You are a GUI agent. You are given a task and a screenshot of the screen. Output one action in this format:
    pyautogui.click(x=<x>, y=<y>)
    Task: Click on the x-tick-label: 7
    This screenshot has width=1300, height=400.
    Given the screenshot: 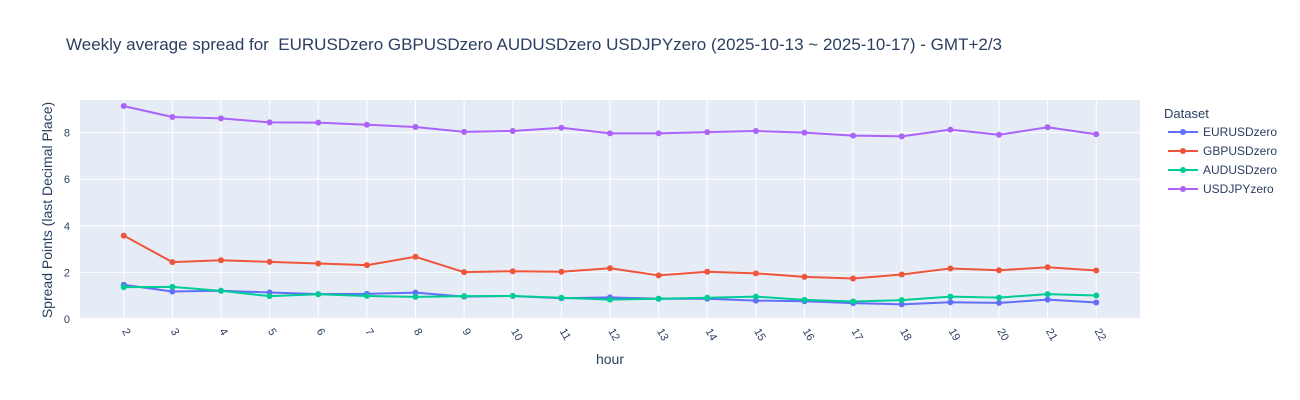 What is the action you would take?
    pyautogui.click(x=368, y=332)
    